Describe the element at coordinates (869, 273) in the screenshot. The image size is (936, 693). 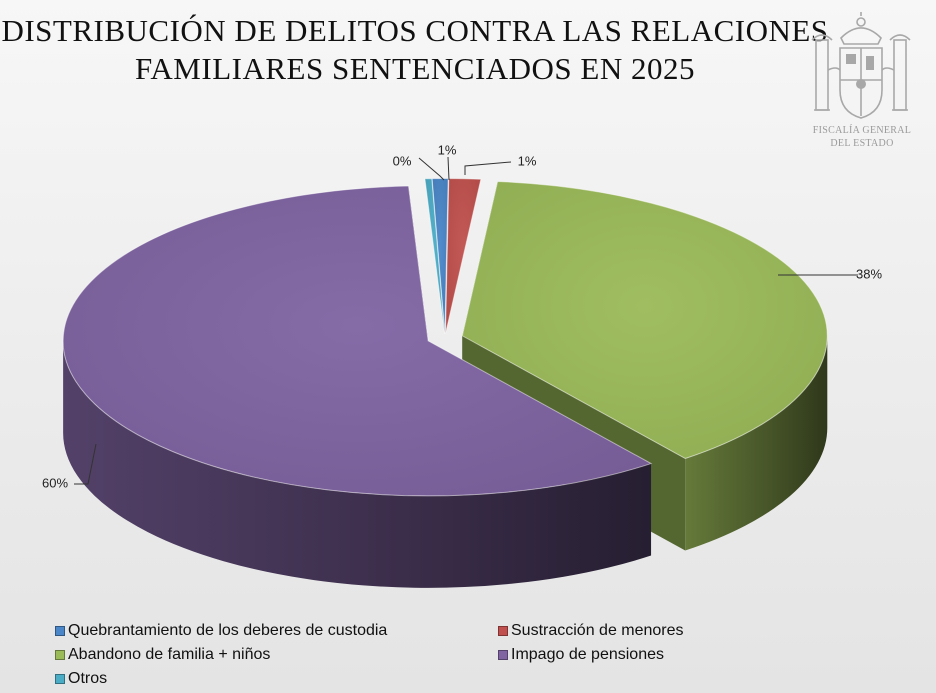
I see `data-label-2: 38%` at that location.